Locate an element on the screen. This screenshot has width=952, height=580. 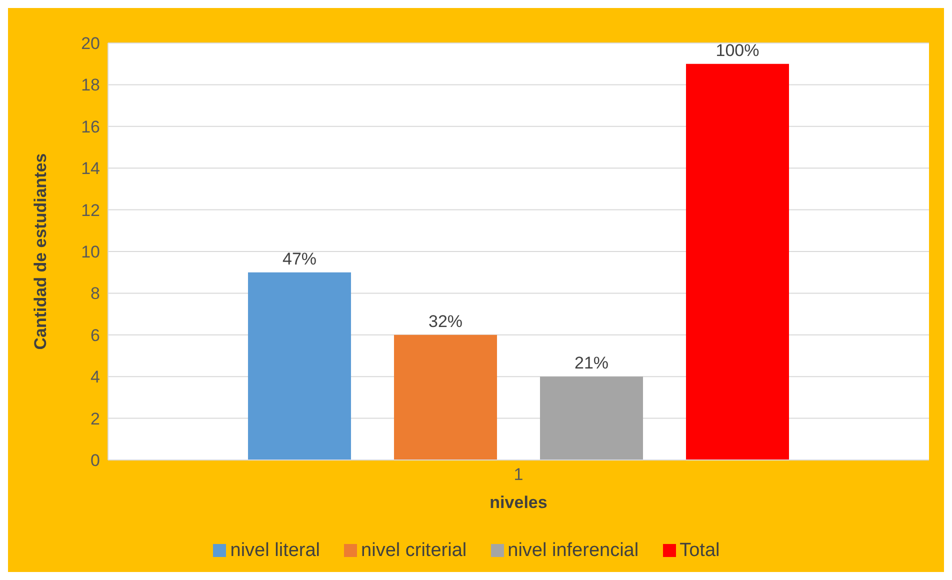
y-tick-label: 6 is located at coordinates (95, 335).